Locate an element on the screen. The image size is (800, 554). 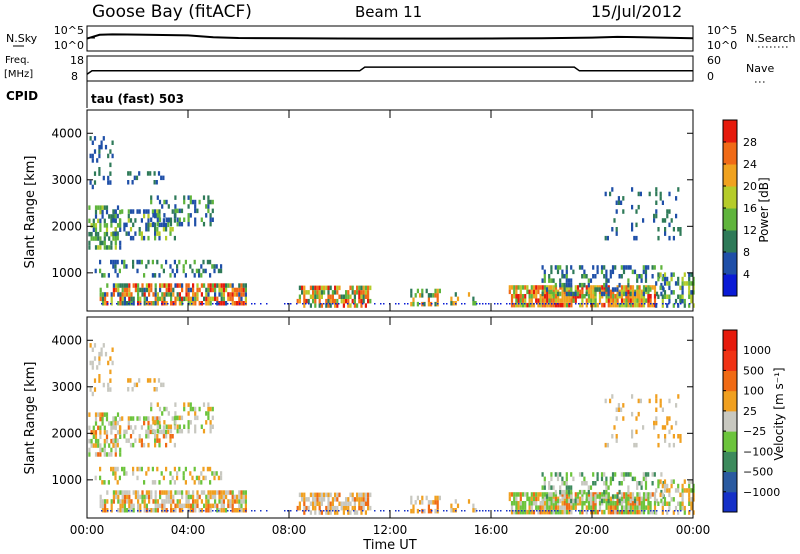
power-colorbar-tick-label: 4 is located at coordinates (746, 274).